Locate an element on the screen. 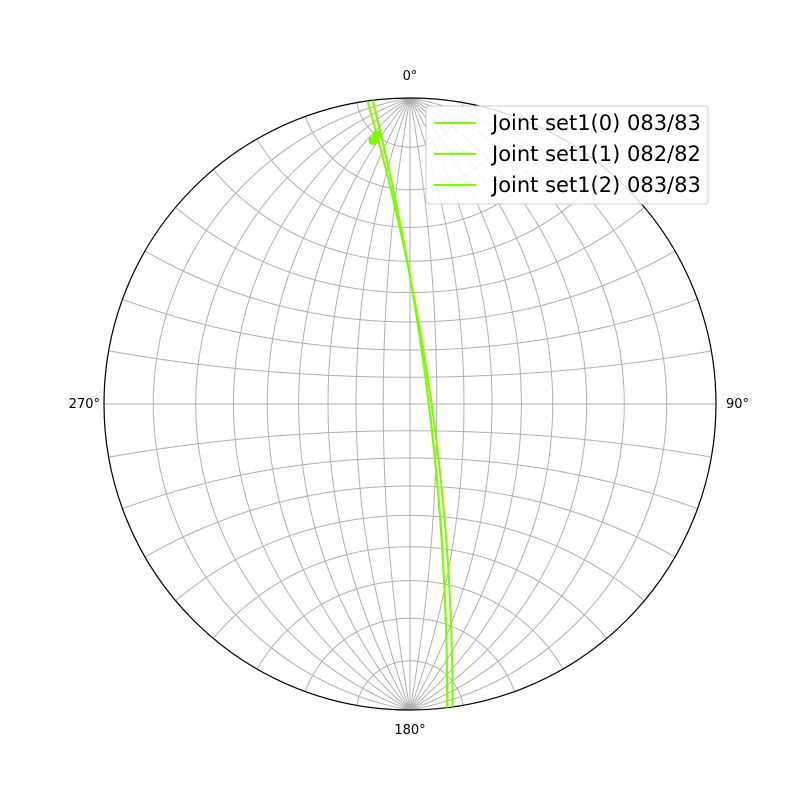 This screenshot has width=800, height=800. plane-great-circle is located at coordinates (410, 404).